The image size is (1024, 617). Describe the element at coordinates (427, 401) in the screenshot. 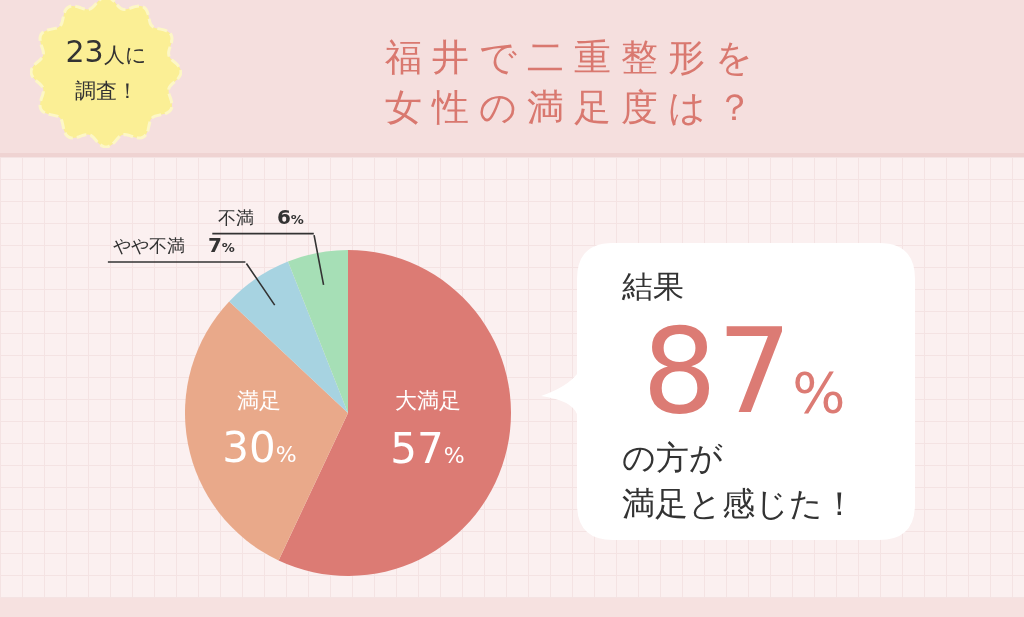

I see `slice-label: 大満足` at that location.